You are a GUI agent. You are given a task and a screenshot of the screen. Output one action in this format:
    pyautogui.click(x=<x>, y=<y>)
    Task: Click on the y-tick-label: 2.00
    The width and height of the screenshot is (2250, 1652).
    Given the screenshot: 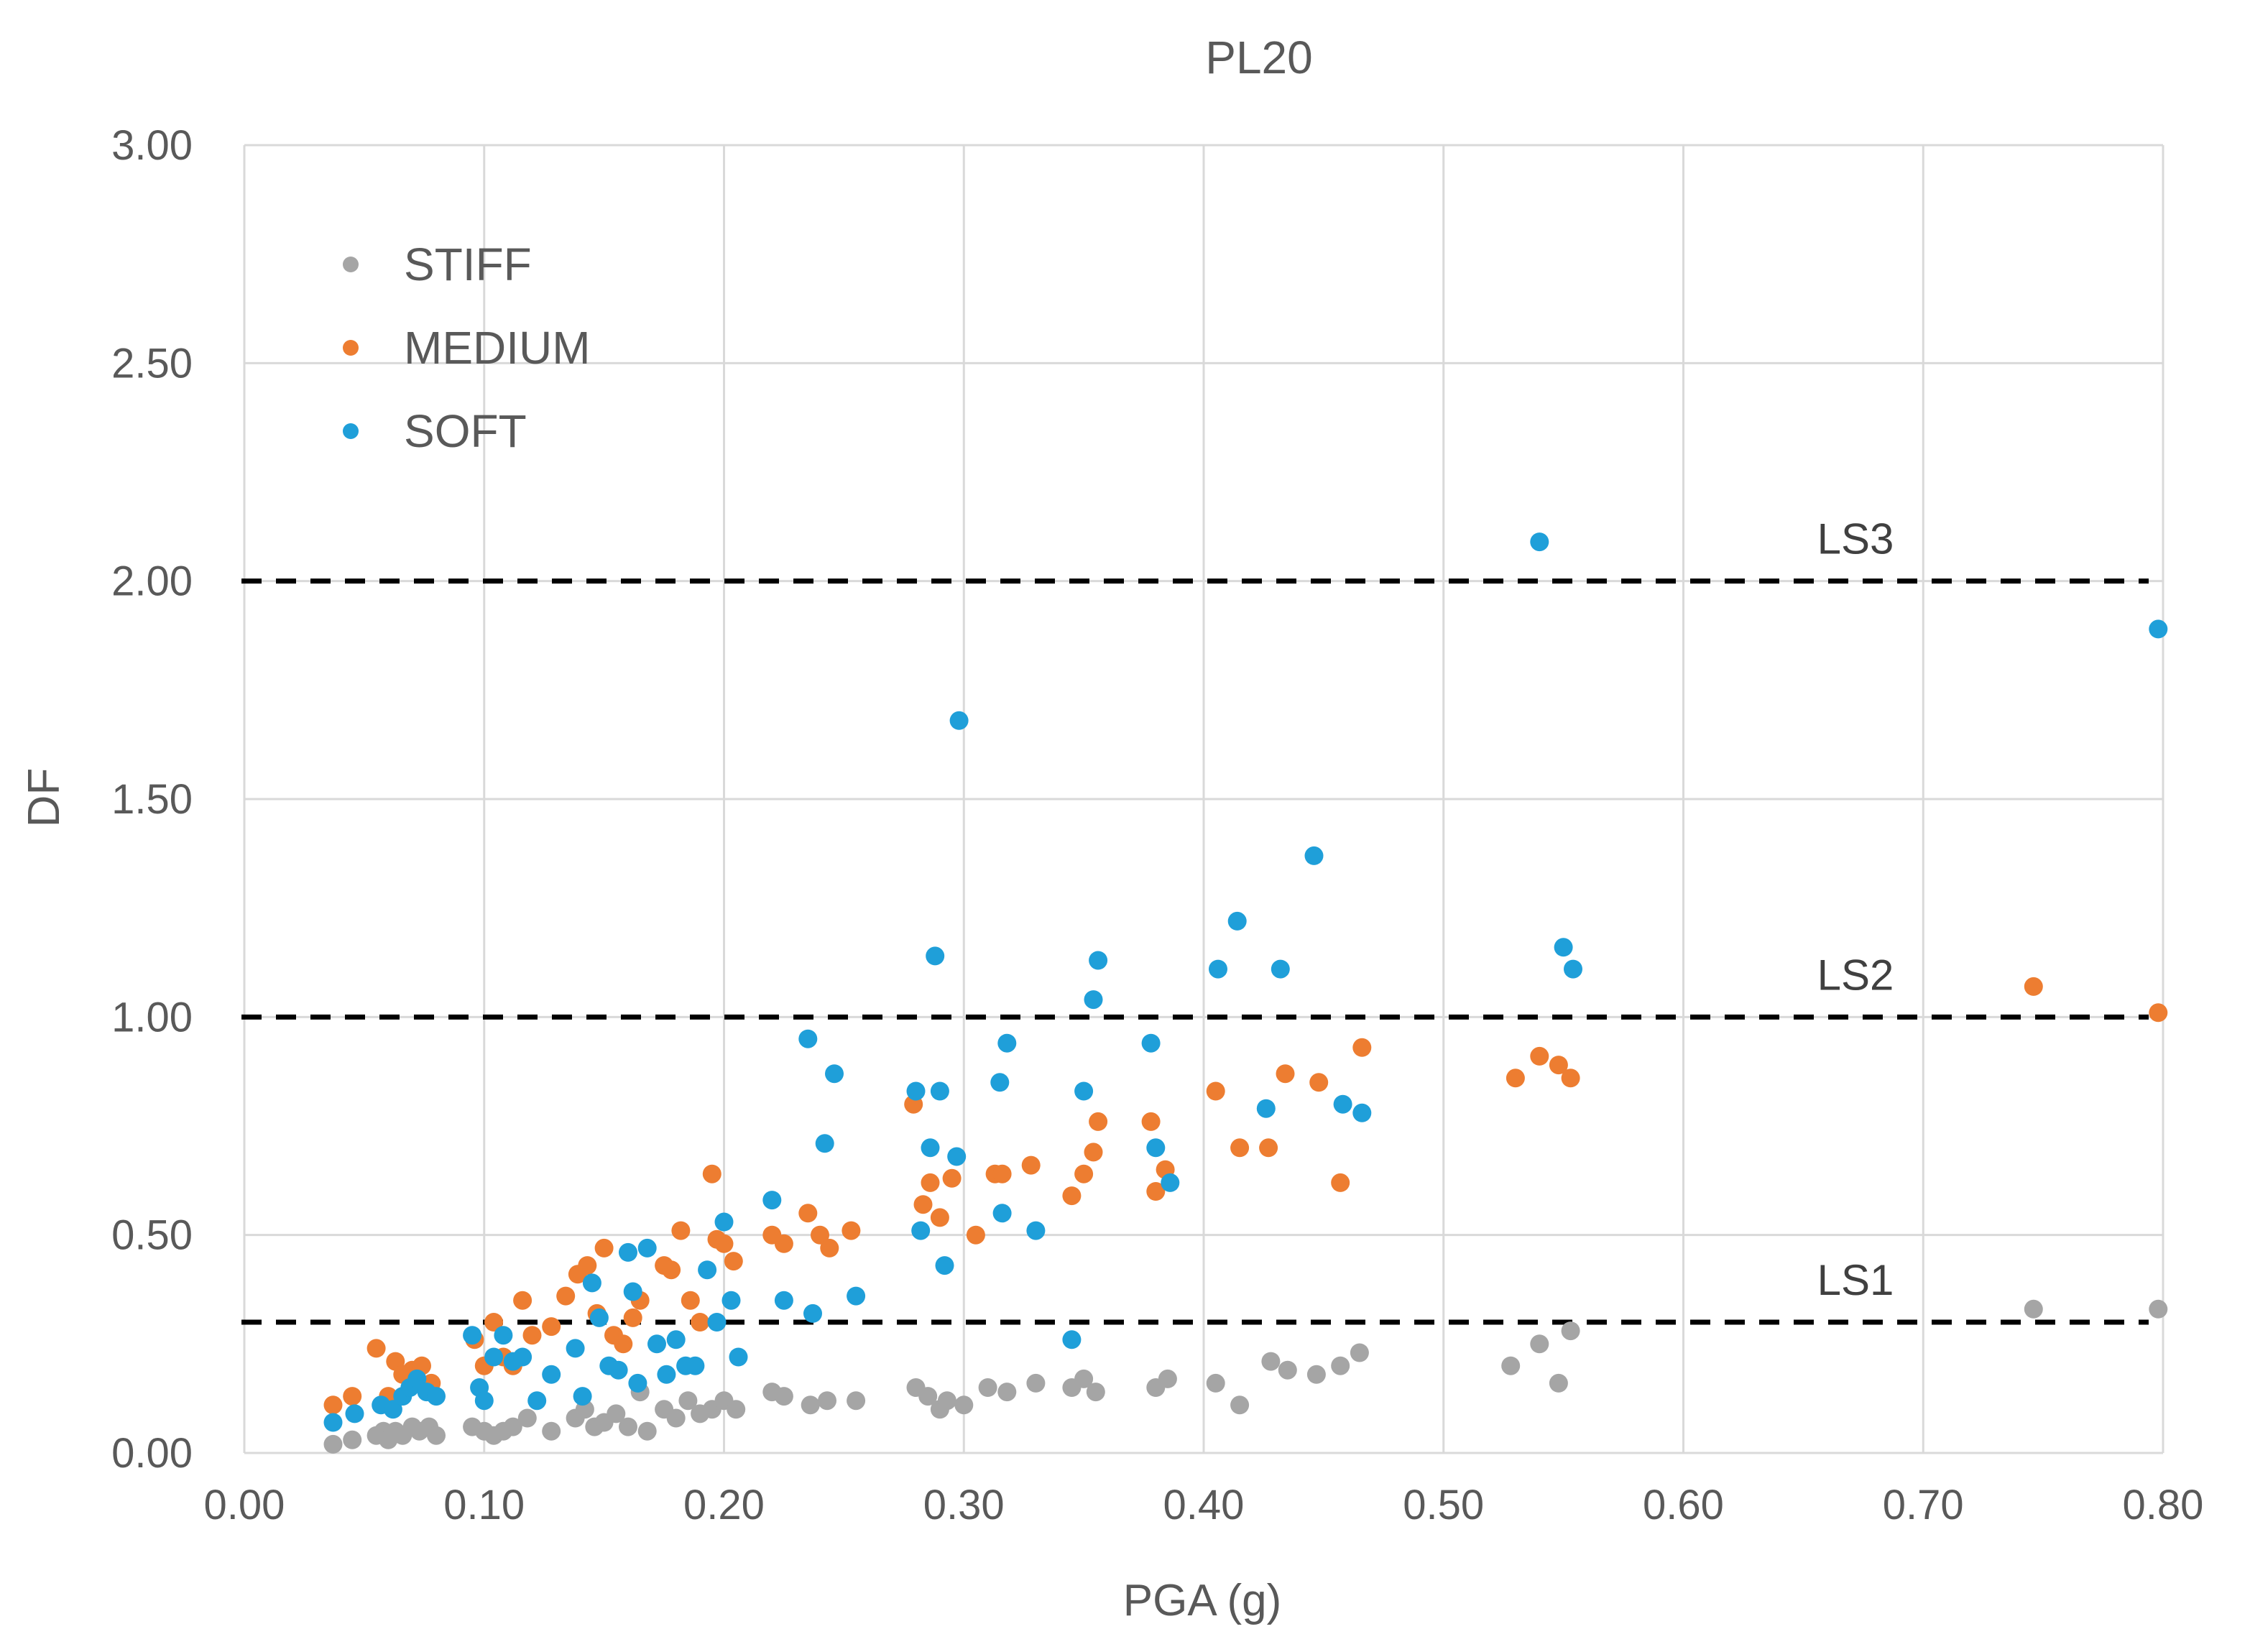 What is the action you would take?
    pyautogui.click(x=152, y=581)
    